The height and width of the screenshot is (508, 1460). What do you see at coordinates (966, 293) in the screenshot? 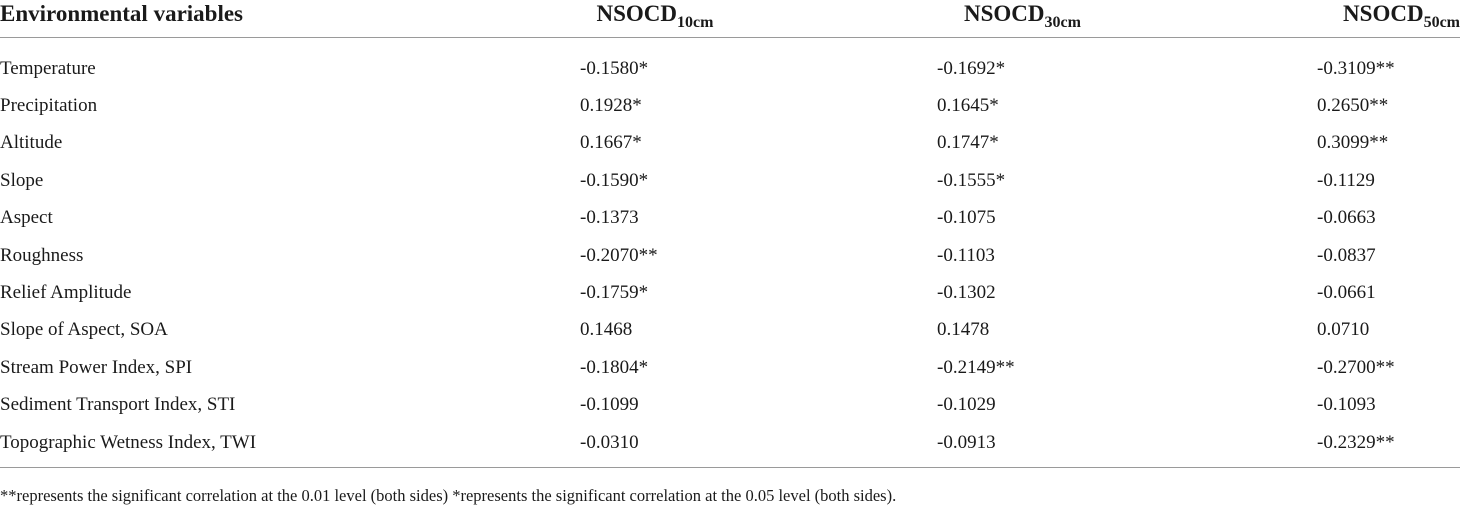
I see `cell-value: -0.1302` at bounding box center [966, 293].